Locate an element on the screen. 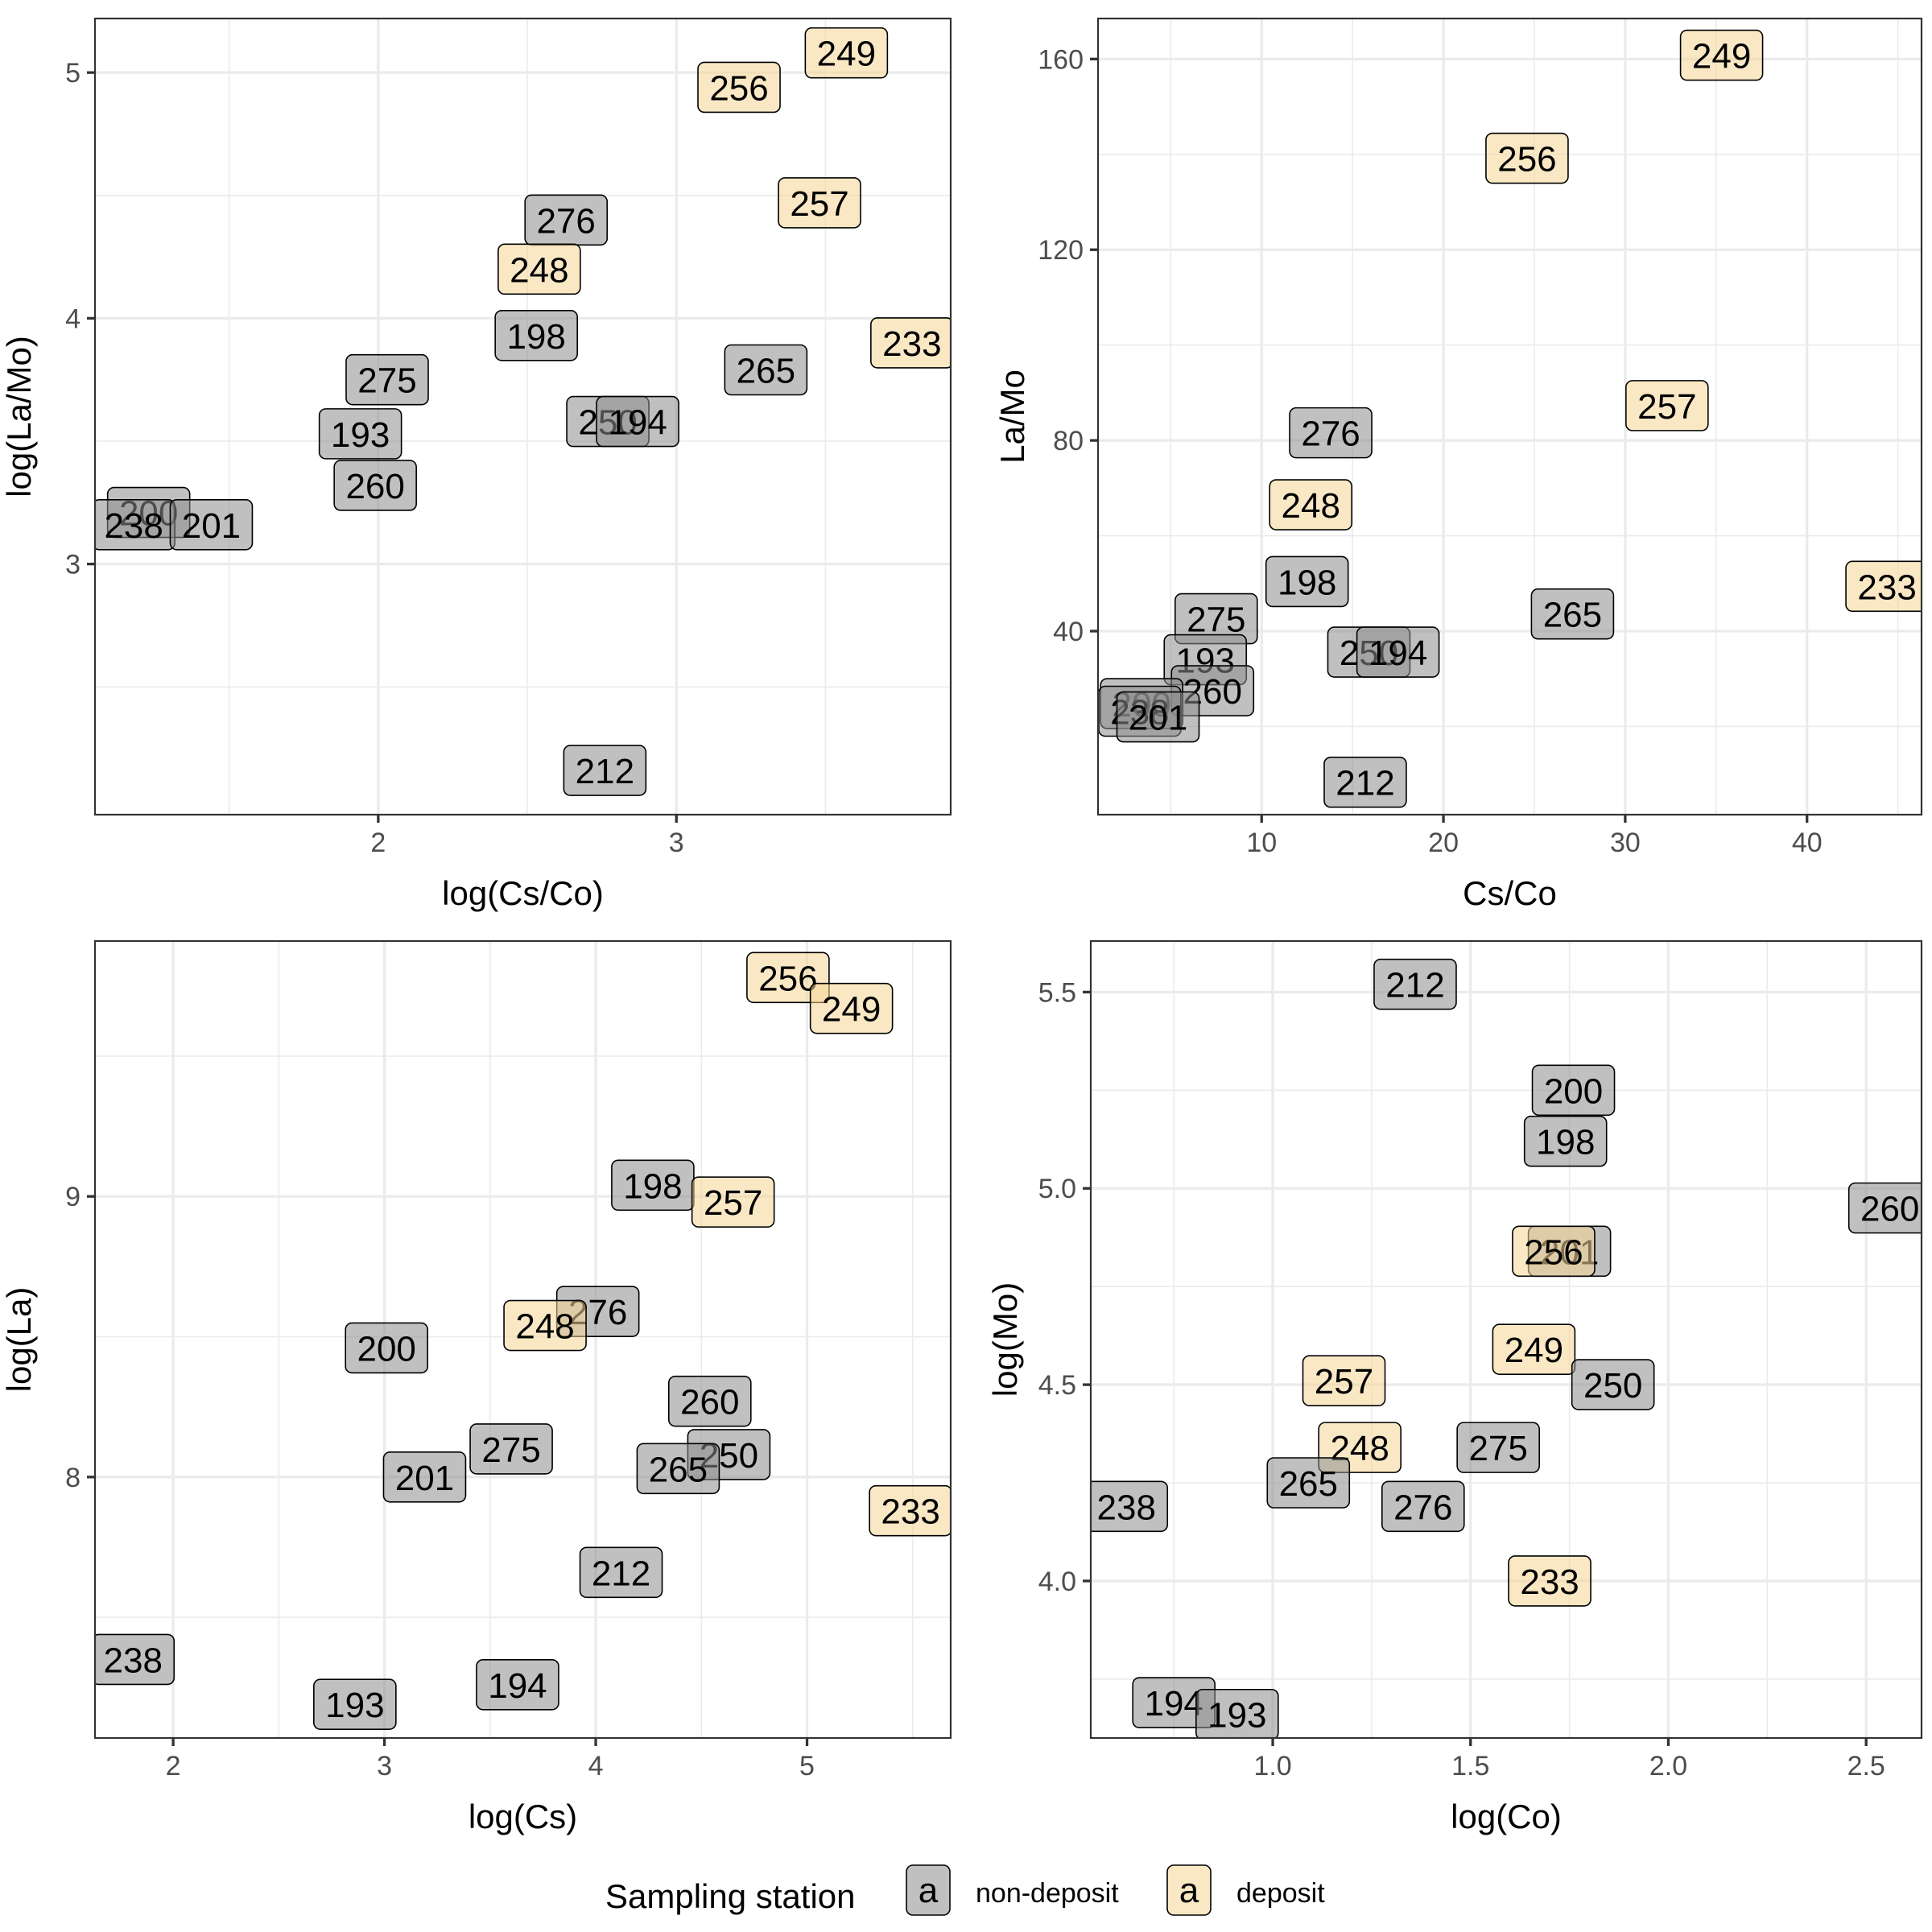 Image resolution: width=1932 pixels, height=1932 pixels. x-tick-label: 2.5 is located at coordinates (1866, 1766).